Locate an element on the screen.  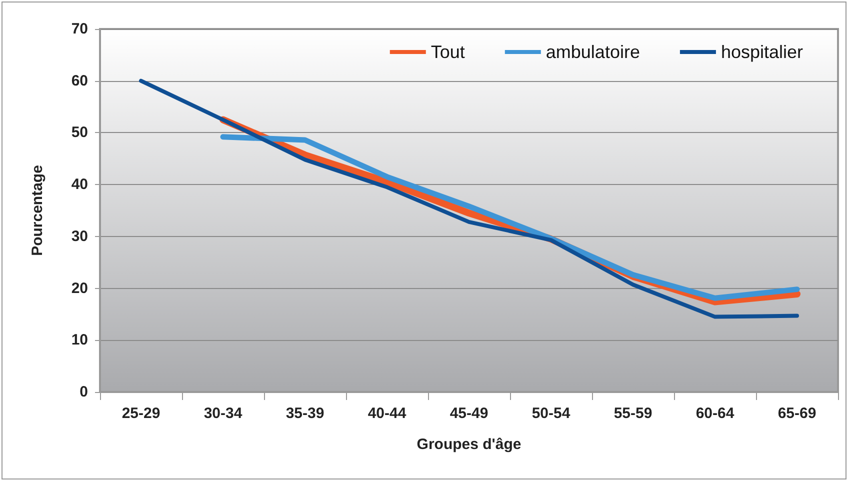
y-tick-label: 10 is located at coordinates (79, 340).